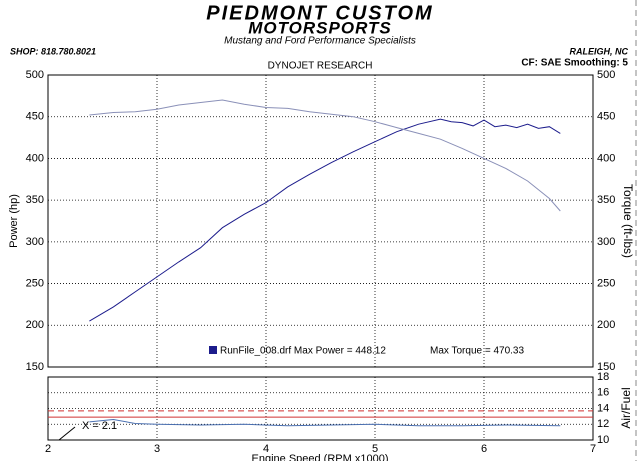  Describe the element at coordinates (325, 422) in the screenshot. I see `series-line` at that location.